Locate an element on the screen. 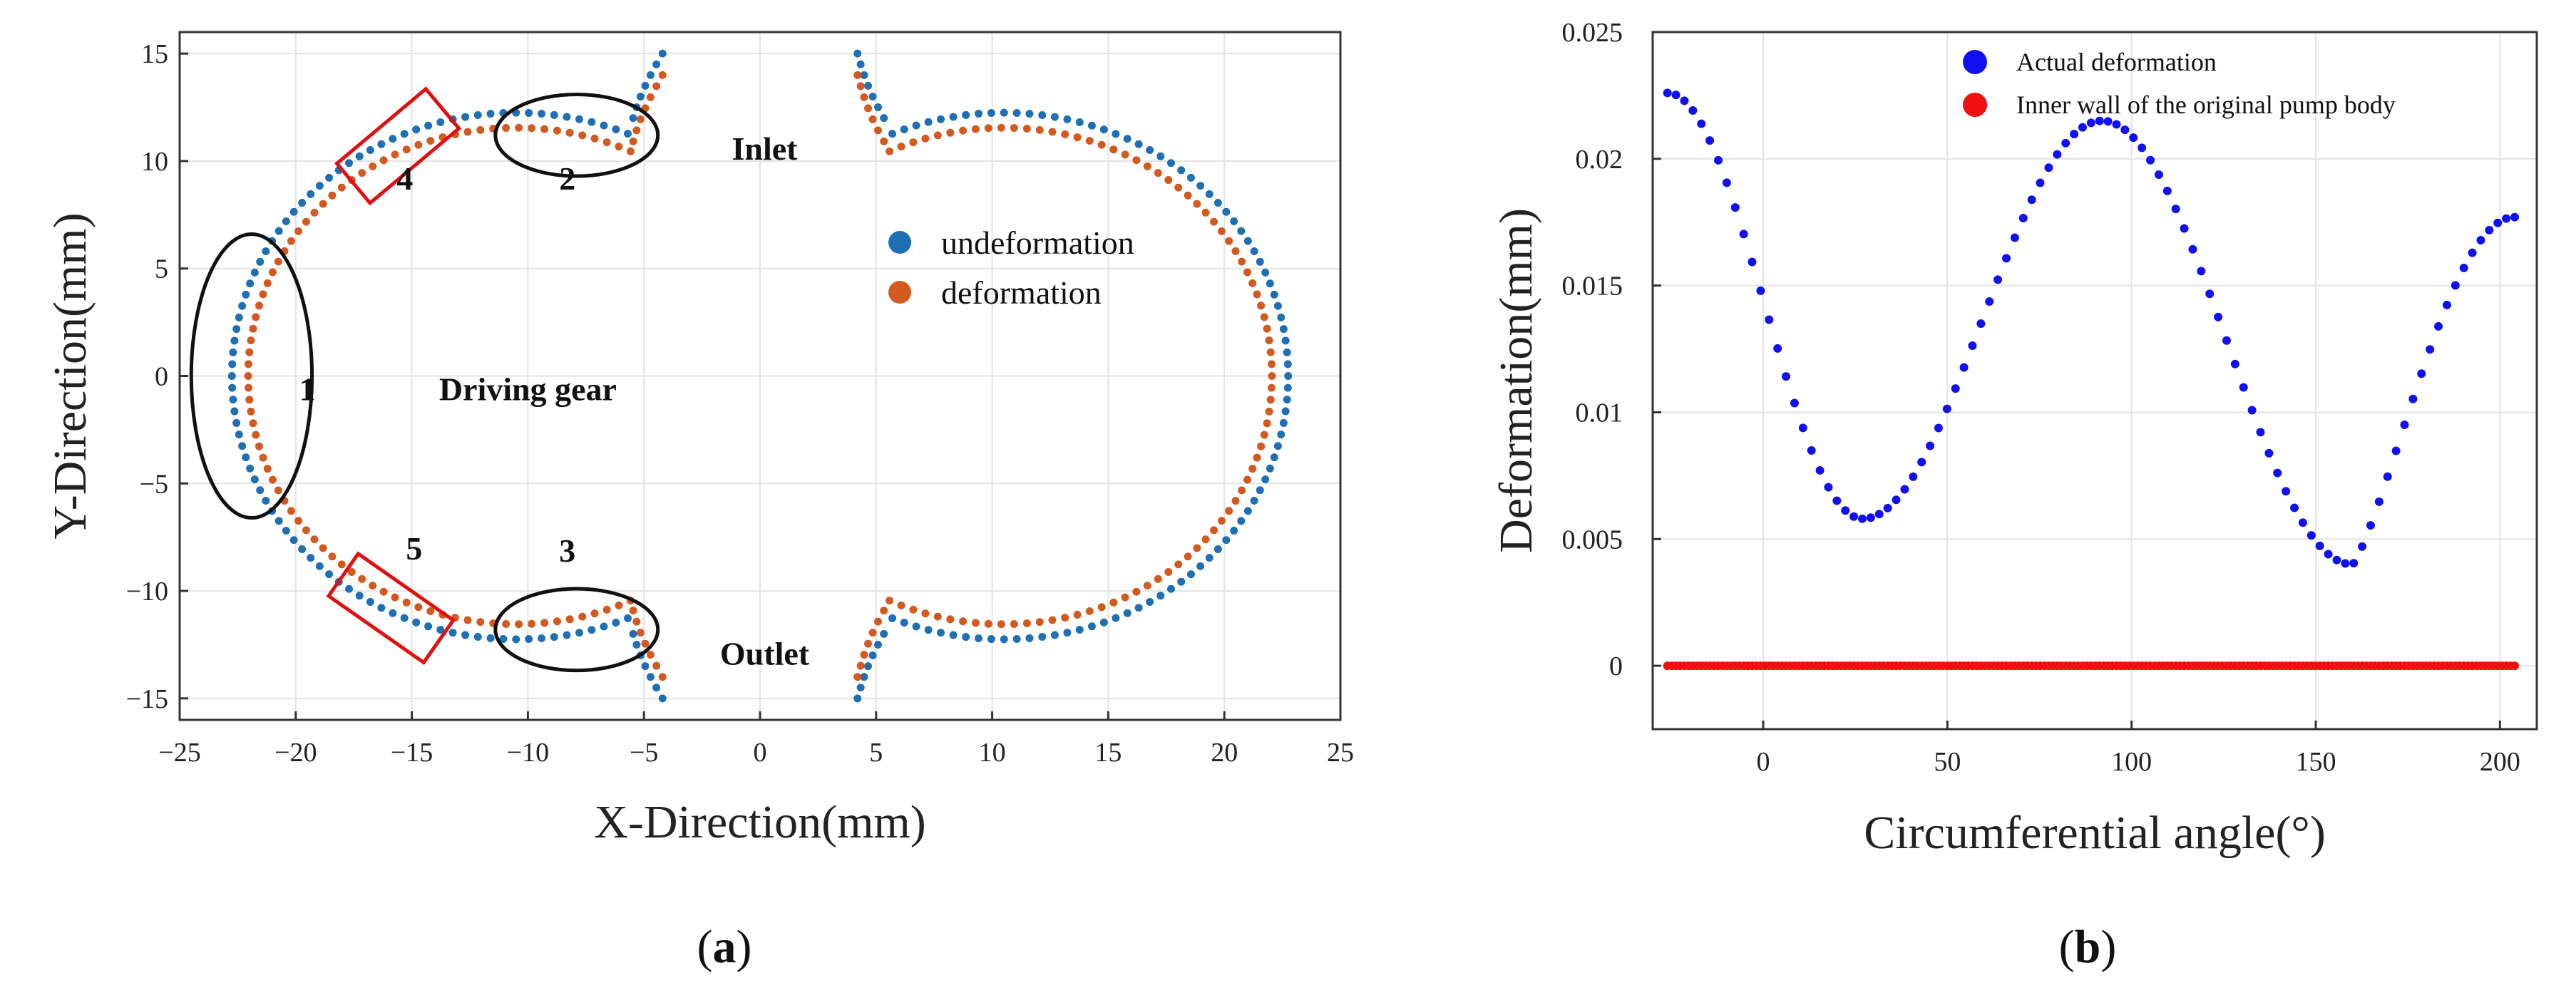 This screenshot has height=1000, width=2576. panel-b-x-ticks: 0 50 100 150 200 is located at coordinates (2138, 749).